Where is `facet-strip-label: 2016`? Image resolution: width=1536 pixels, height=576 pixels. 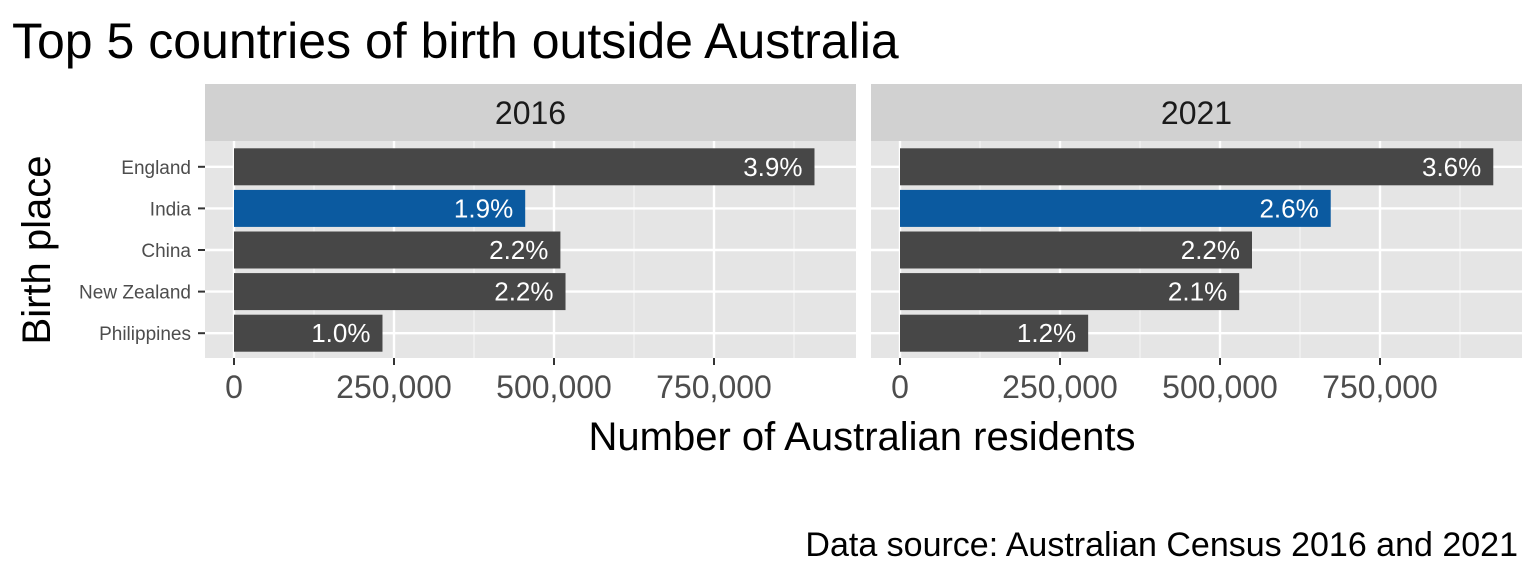 facet-strip-label: 2016 is located at coordinates (530, 113).